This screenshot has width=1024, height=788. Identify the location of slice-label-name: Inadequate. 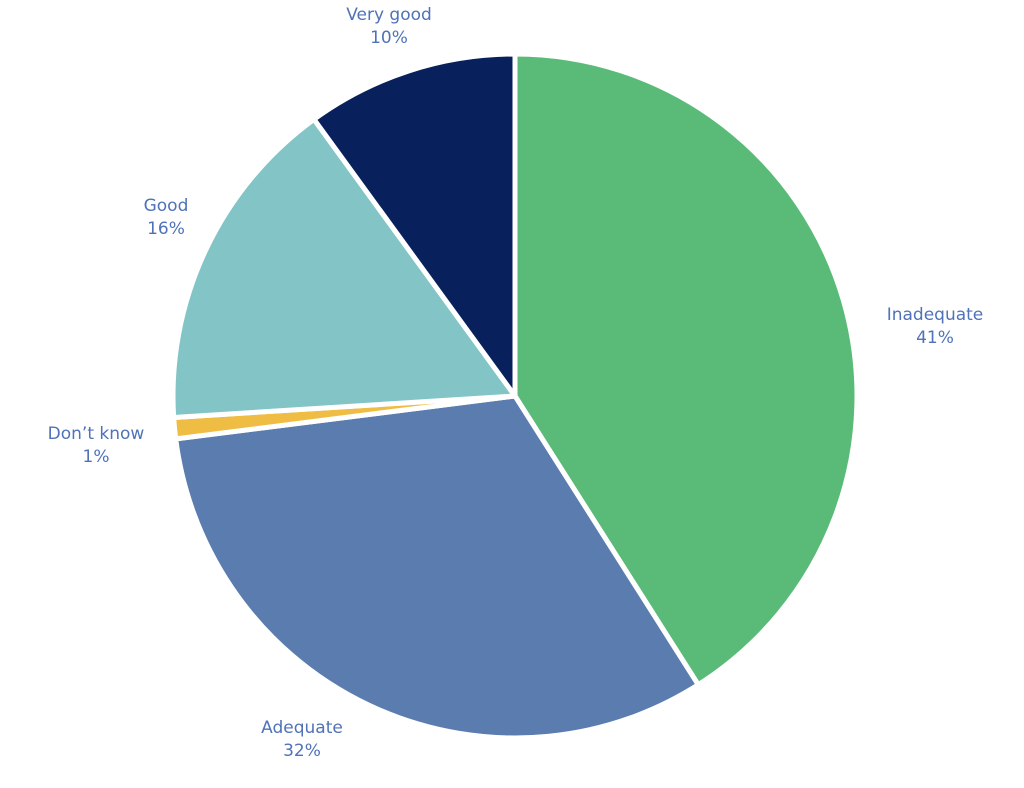
(935, 315).